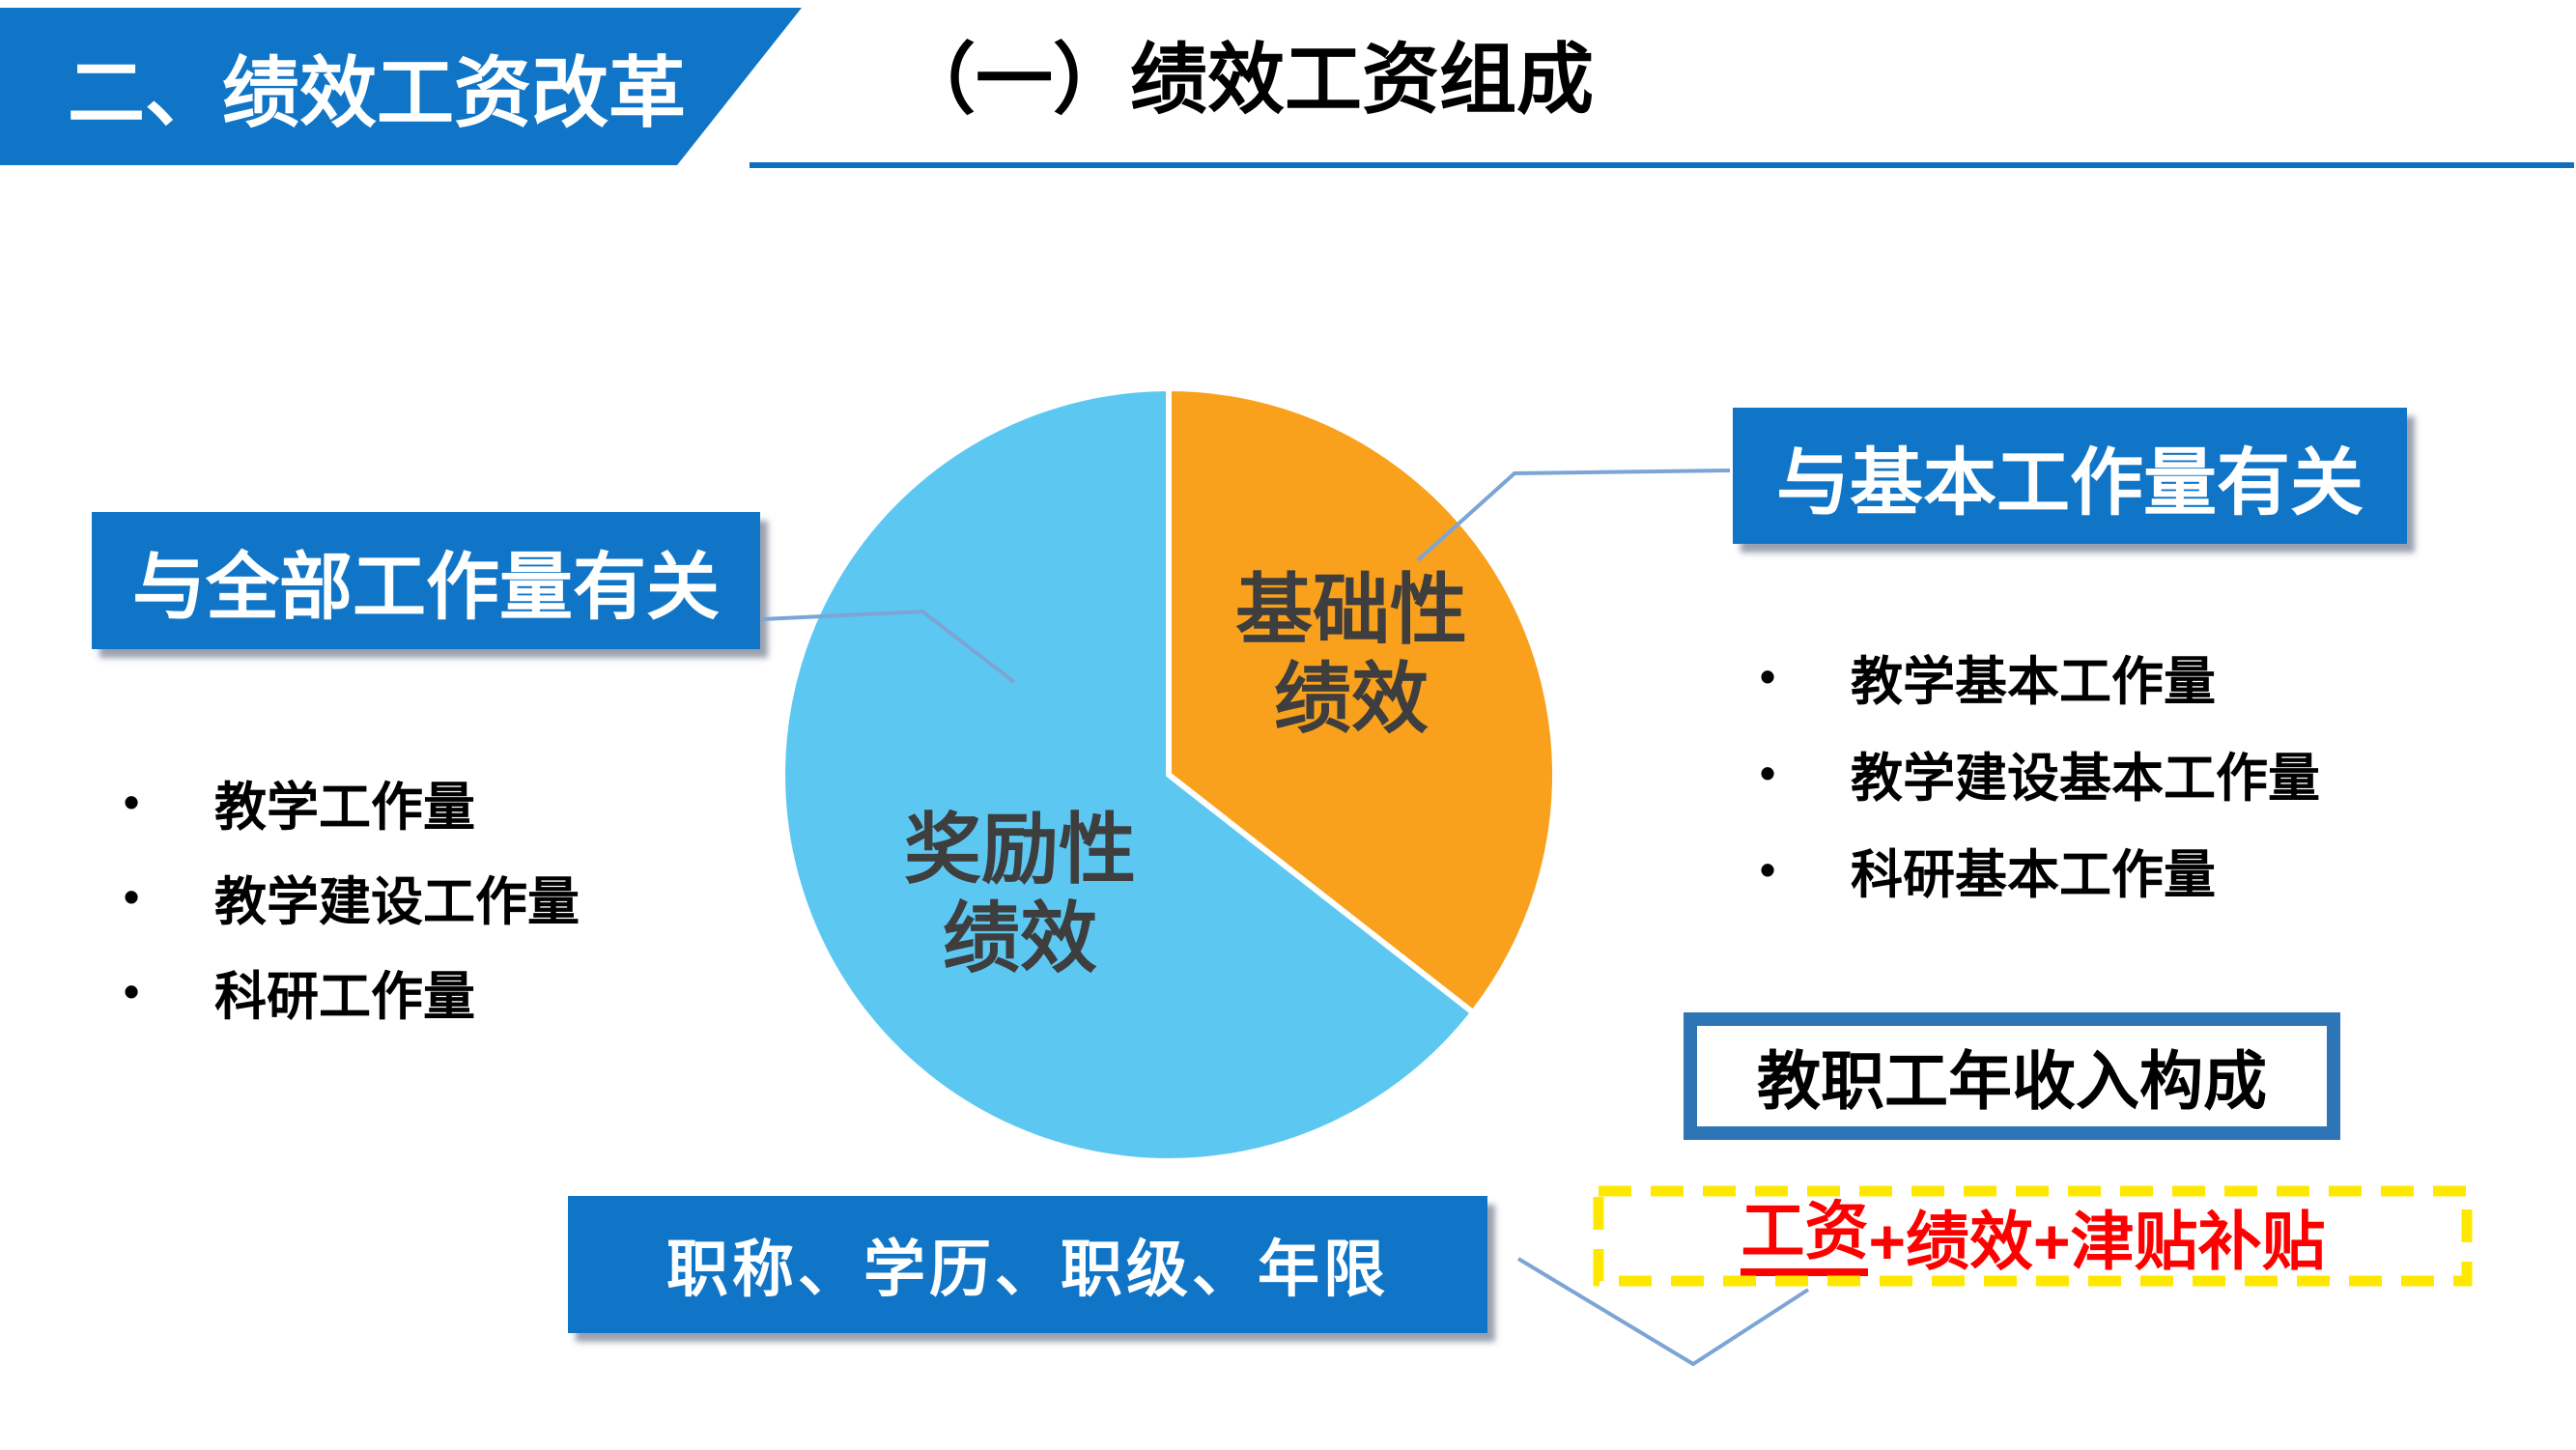  I want to click on pie-label-incentive-line2: 绩效, so click(1020, 939).